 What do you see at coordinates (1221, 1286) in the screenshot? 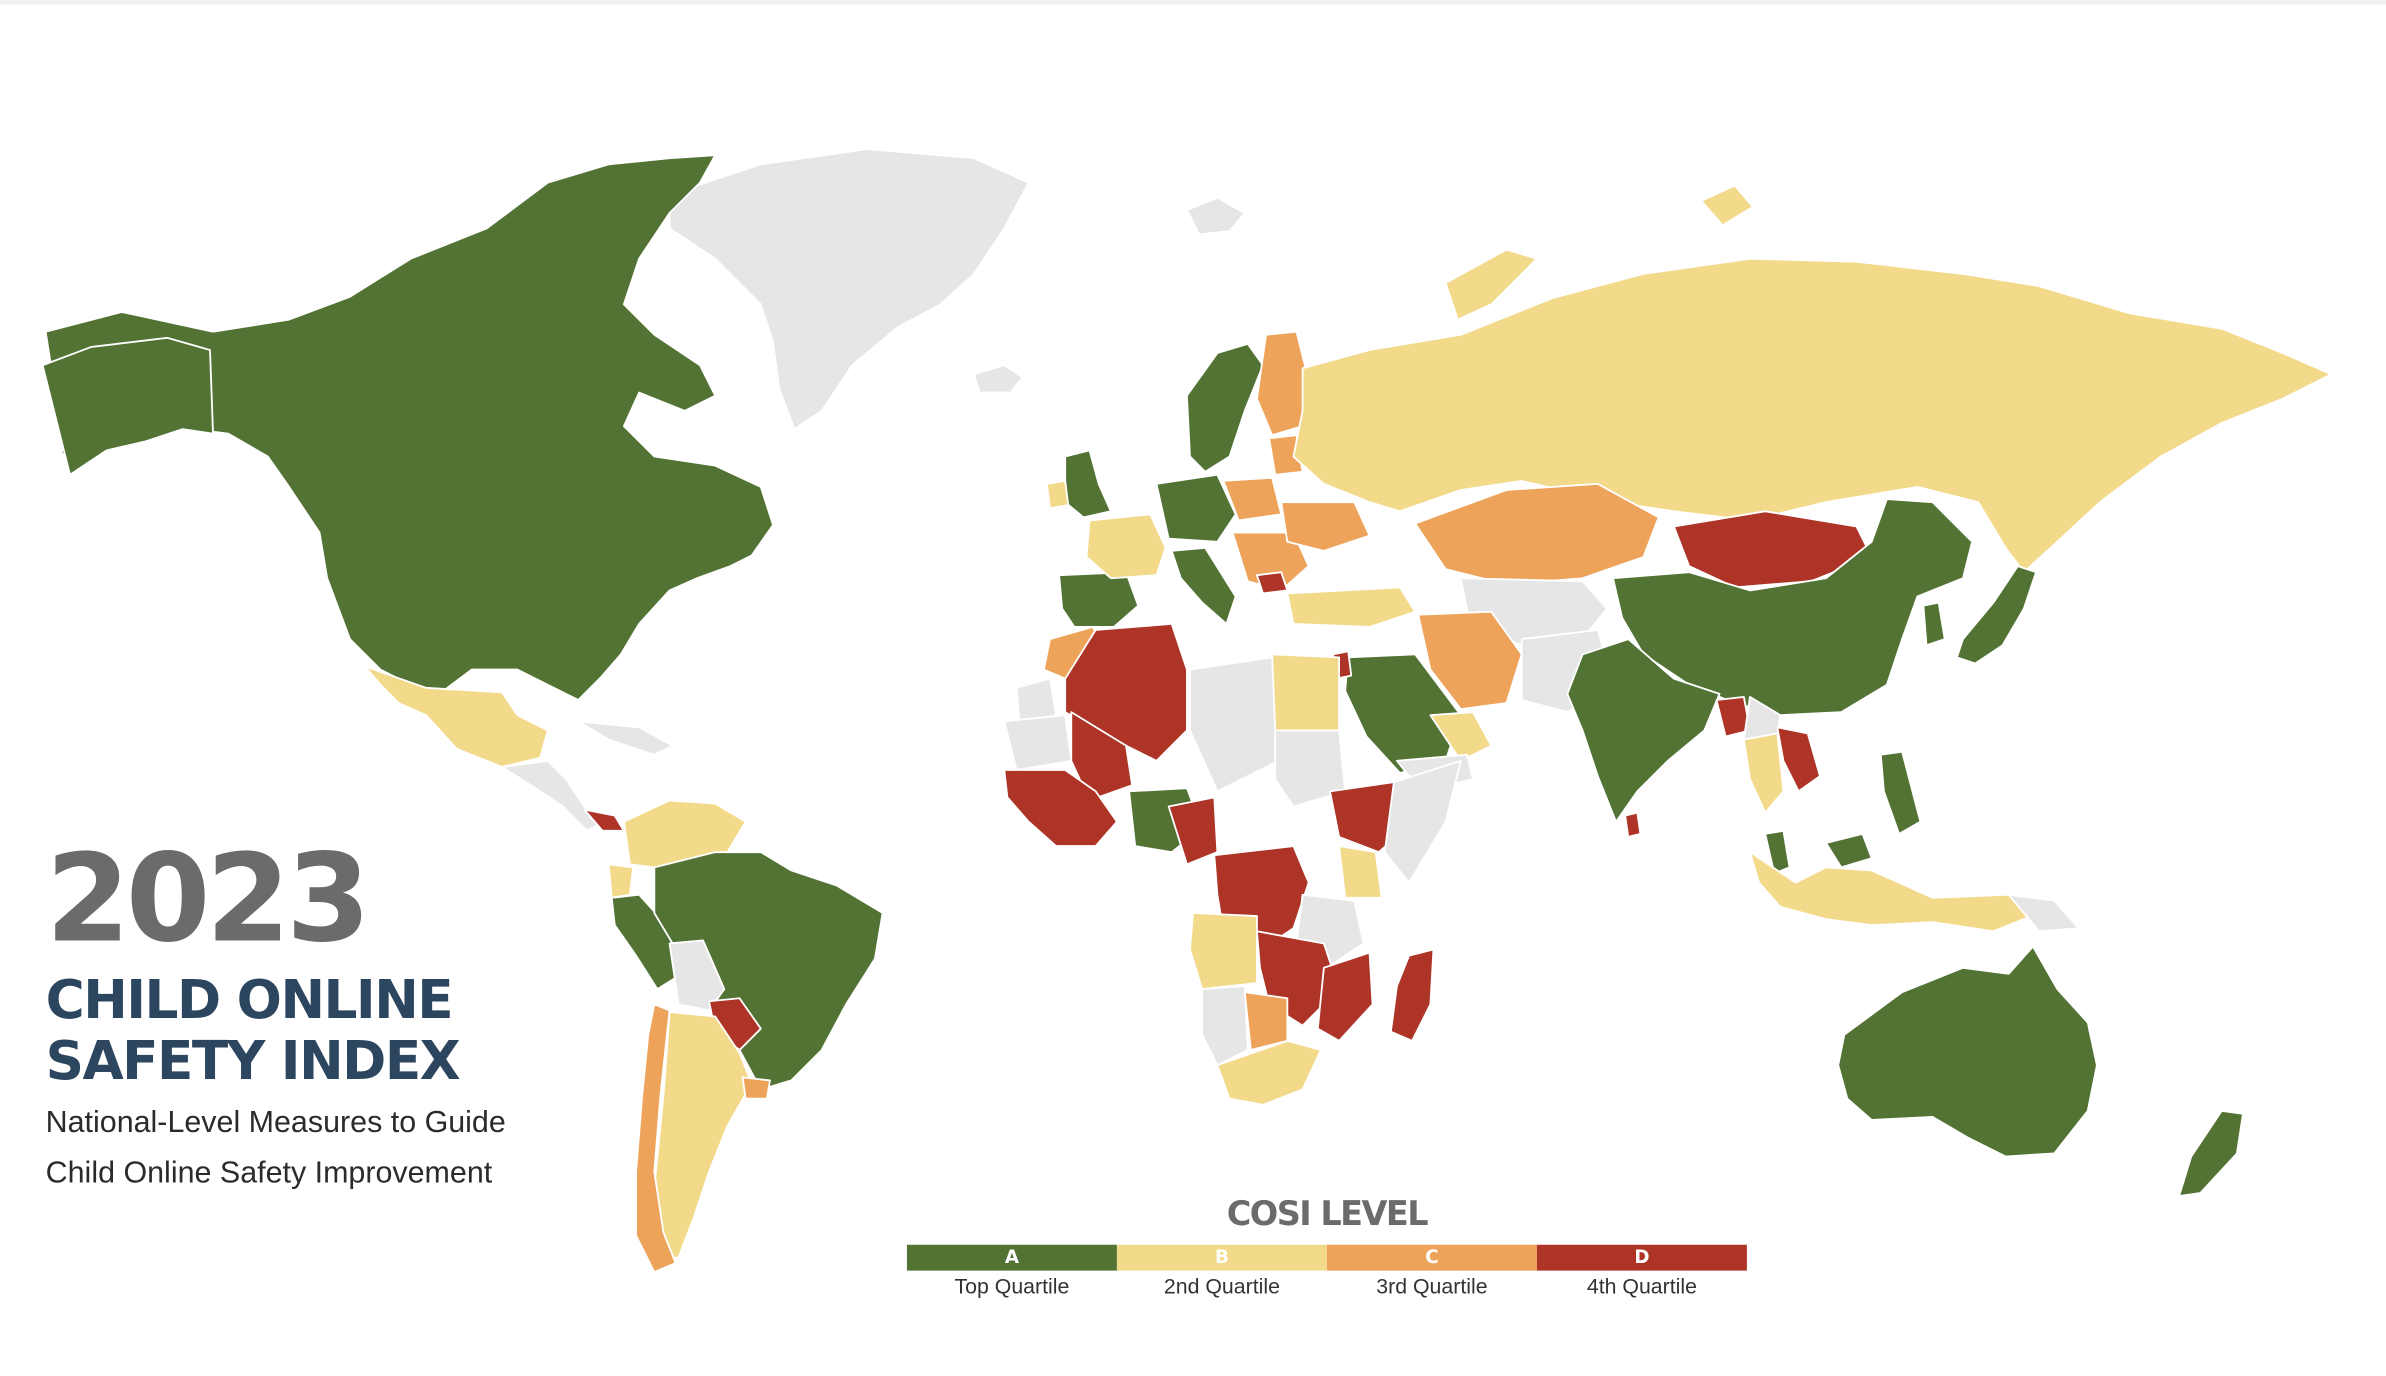
I see `legend-label-b: 2nd Quartile` at bounding box center [1221, 1286].